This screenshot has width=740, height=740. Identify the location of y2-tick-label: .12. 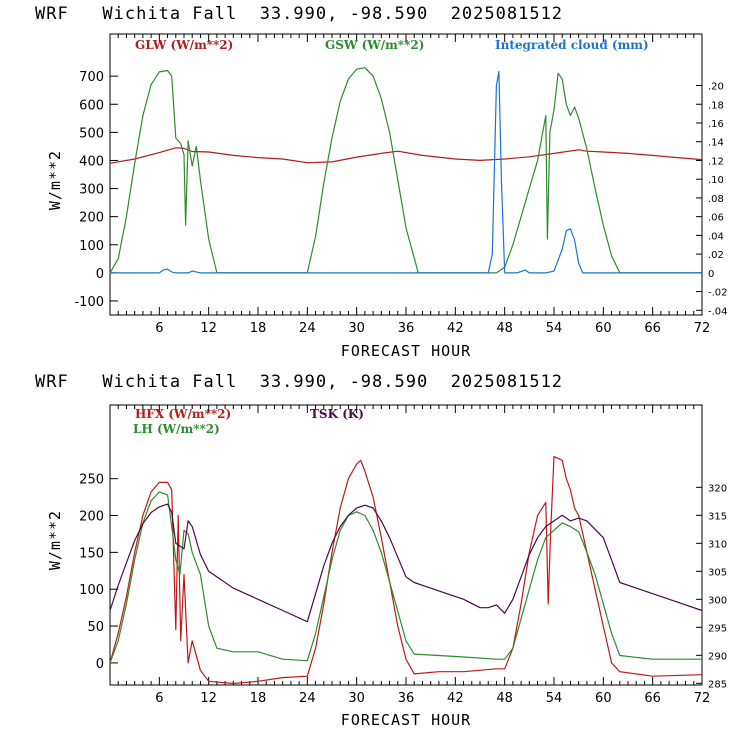
(716, 161).